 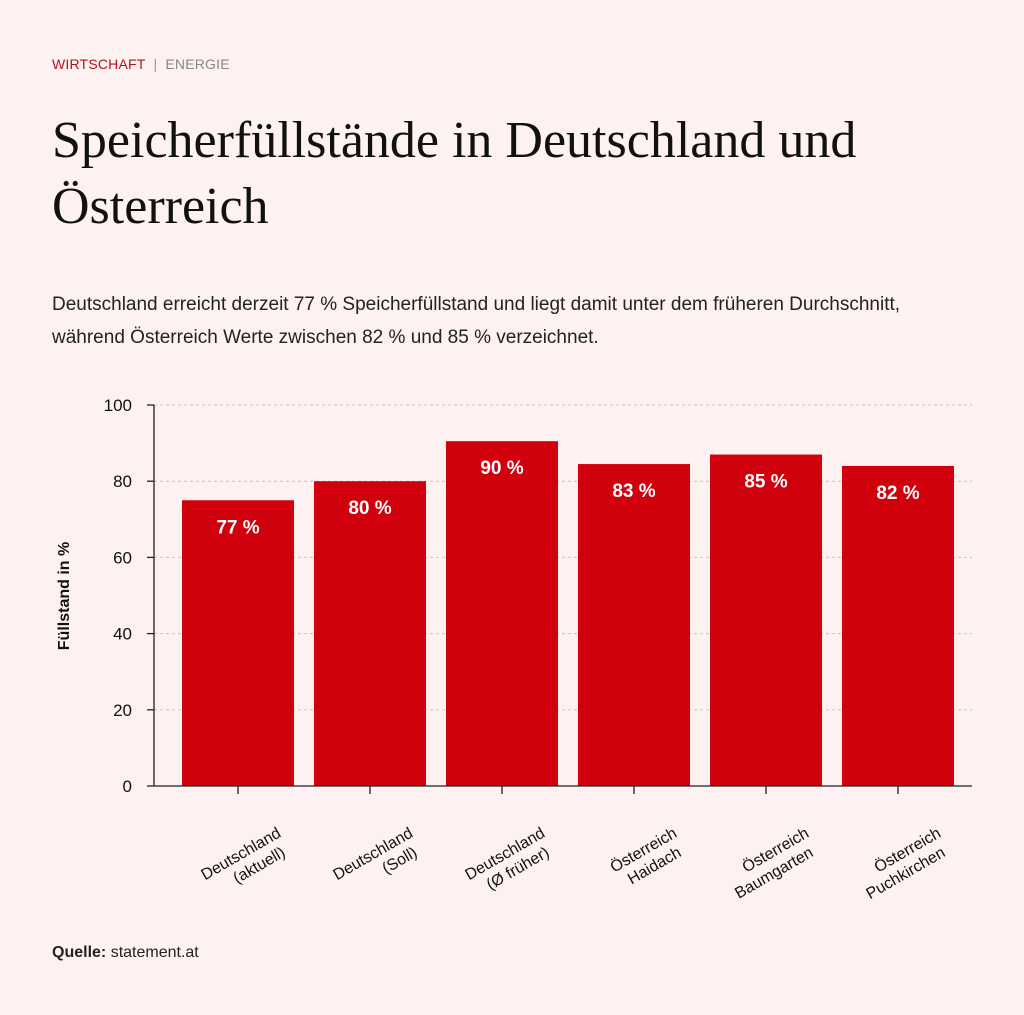 What do you see at coordinates (64, 596) in the screenshot?
I see `y-axis-label: Füllstand in %` at bounding box center [64, 596].